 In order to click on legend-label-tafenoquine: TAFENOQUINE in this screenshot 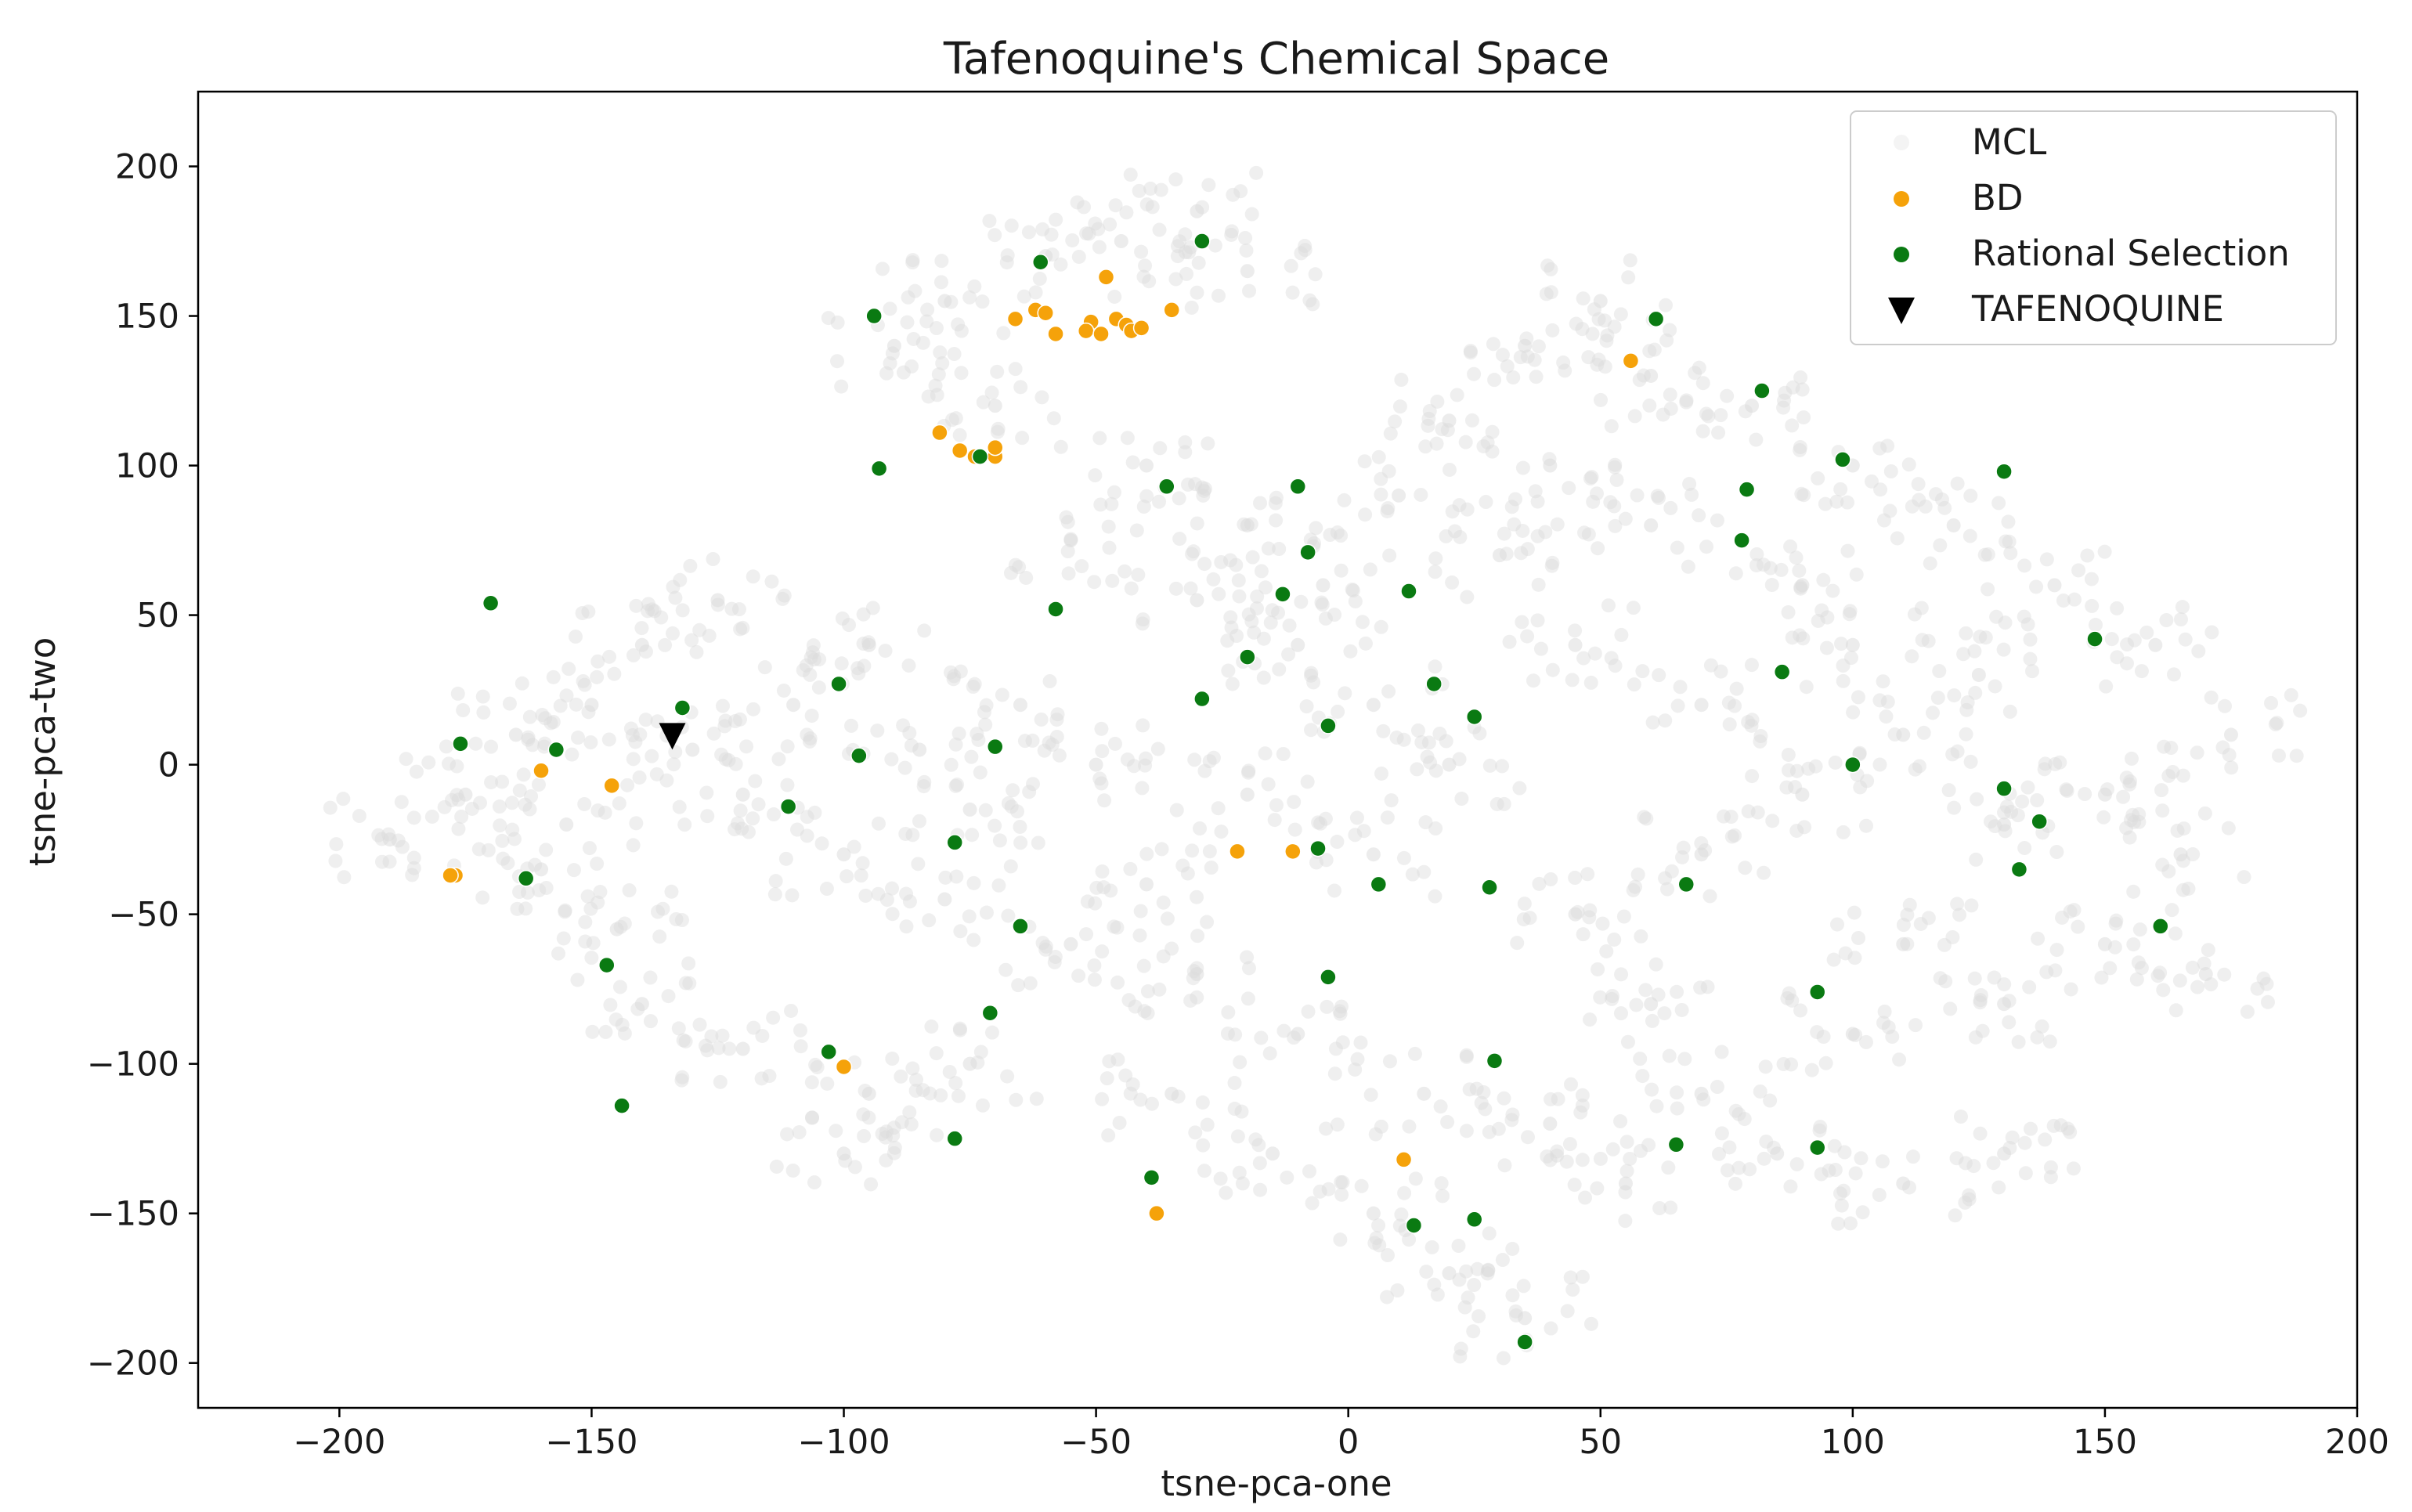, I will do `click(2097, 309)`.